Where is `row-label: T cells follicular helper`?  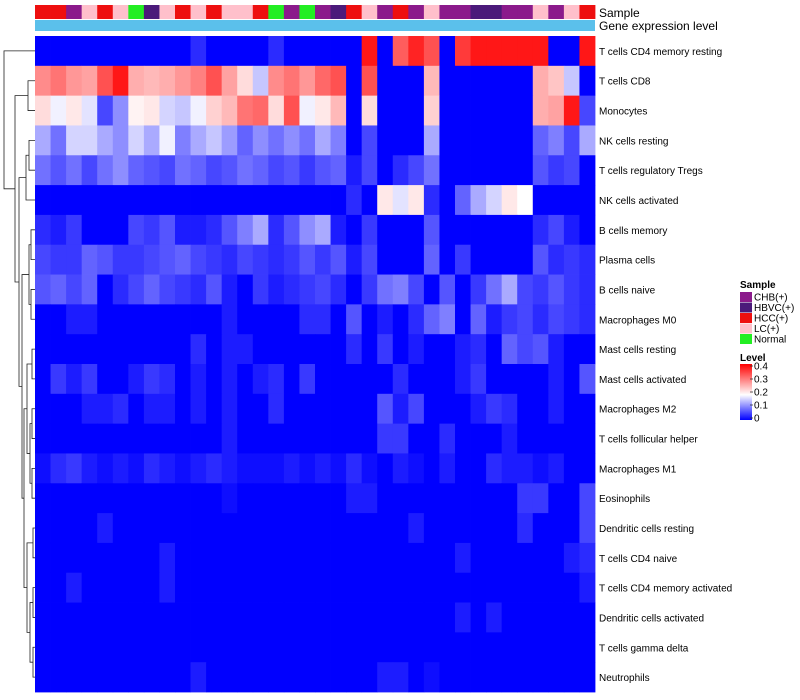
row-label: T cells follicular helper is located at coordinates (648, 440).